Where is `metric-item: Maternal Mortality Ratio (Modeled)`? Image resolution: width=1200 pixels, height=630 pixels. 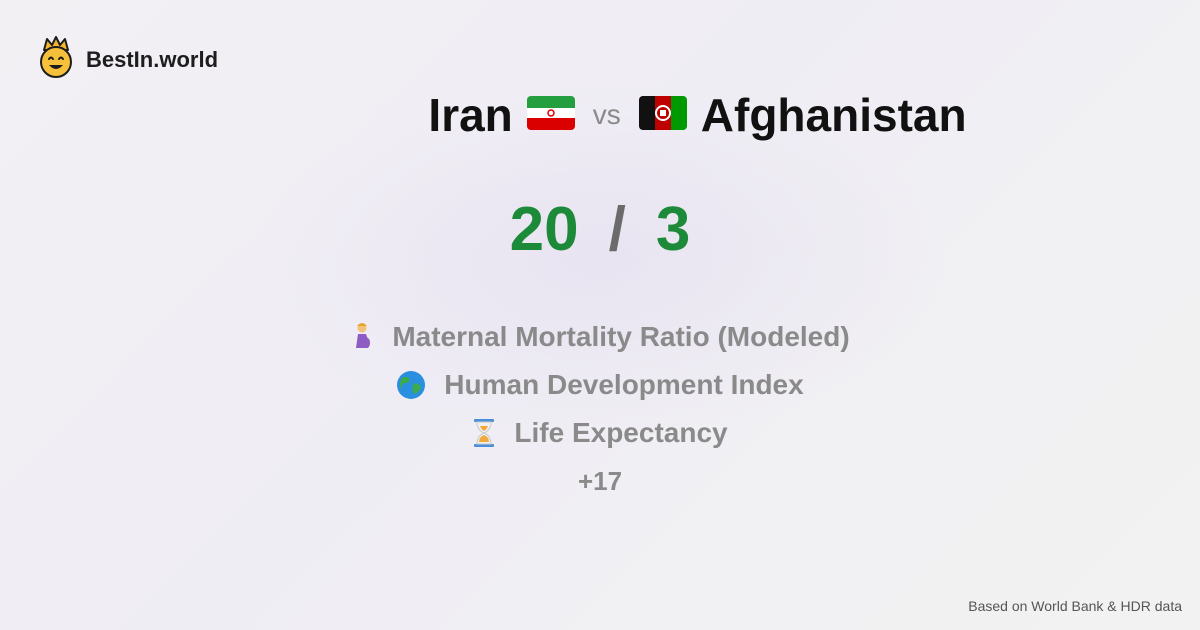
metric-item: Maternal Mortality Ratio (Modeled) is located at coordinates (600, 337).